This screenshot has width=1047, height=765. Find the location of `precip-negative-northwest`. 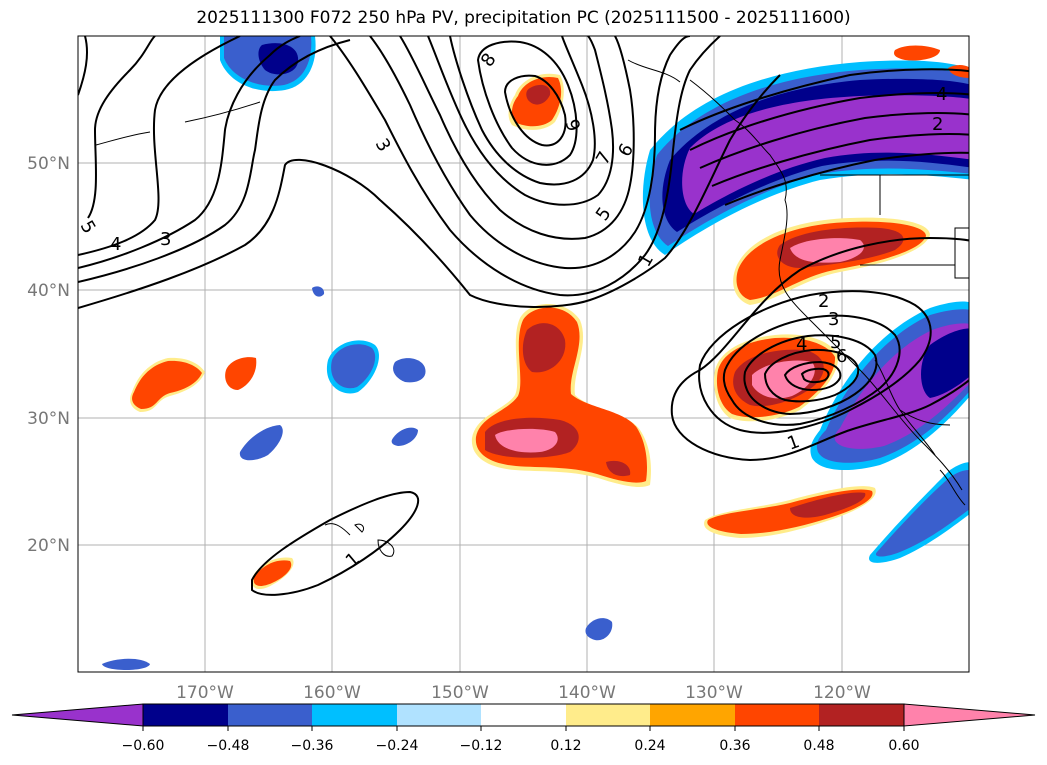

precip-negative-northwest is located at coordinates (268, 64).